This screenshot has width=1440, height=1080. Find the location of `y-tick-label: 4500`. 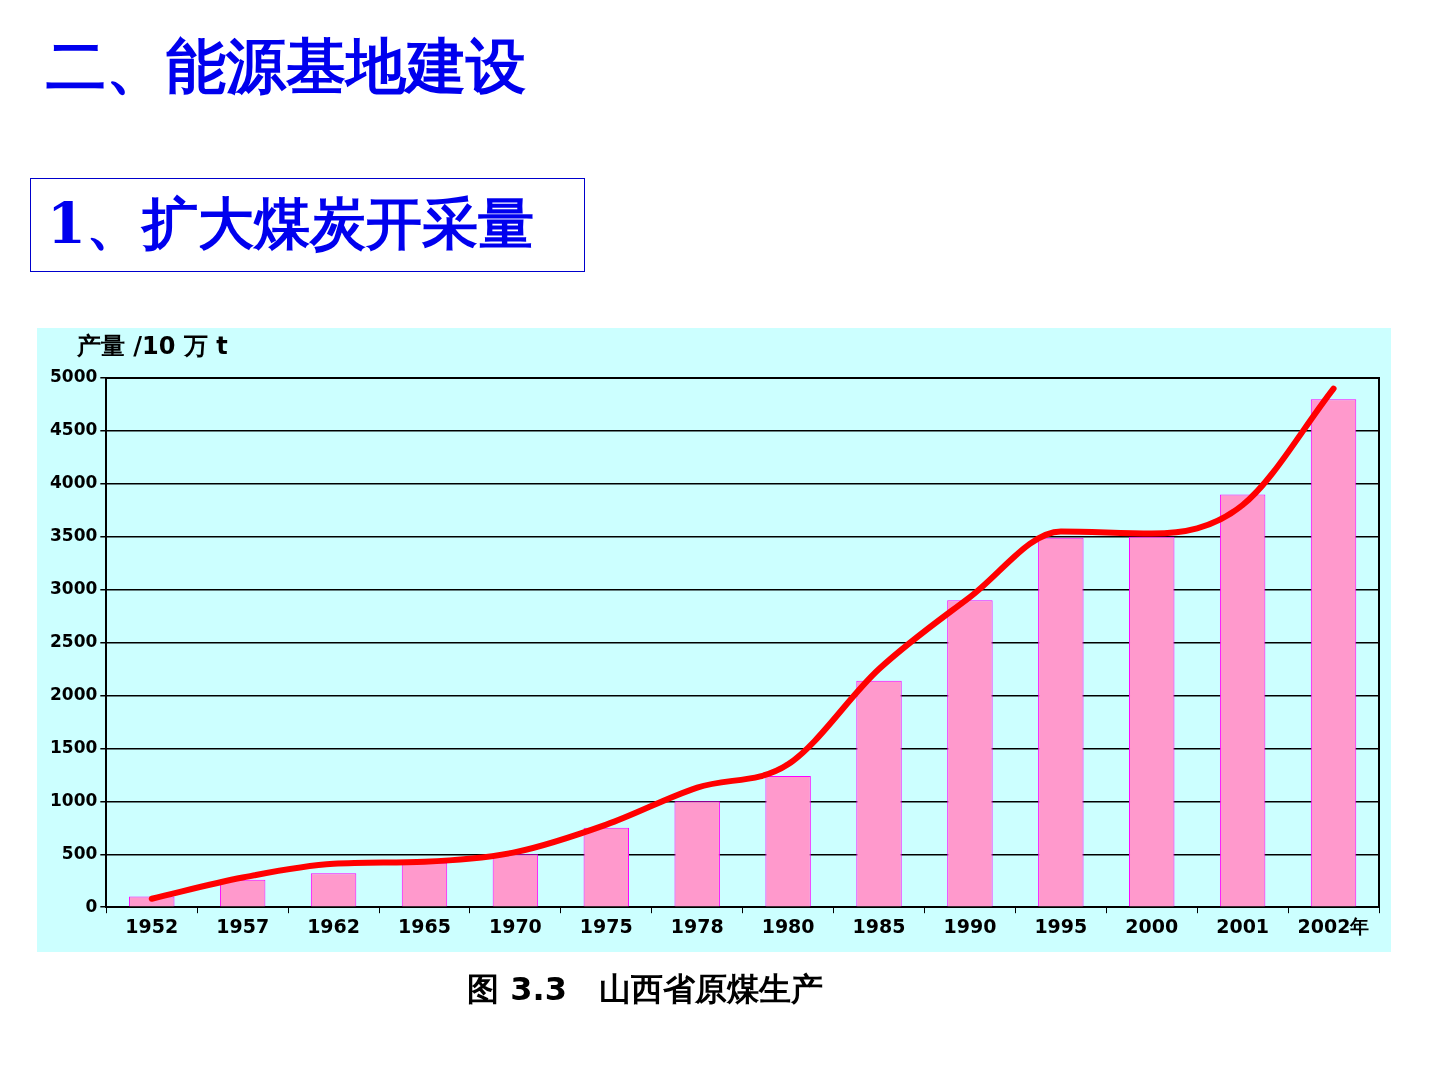

y-tick-label: 4500 is located at coordinates (73, 429).